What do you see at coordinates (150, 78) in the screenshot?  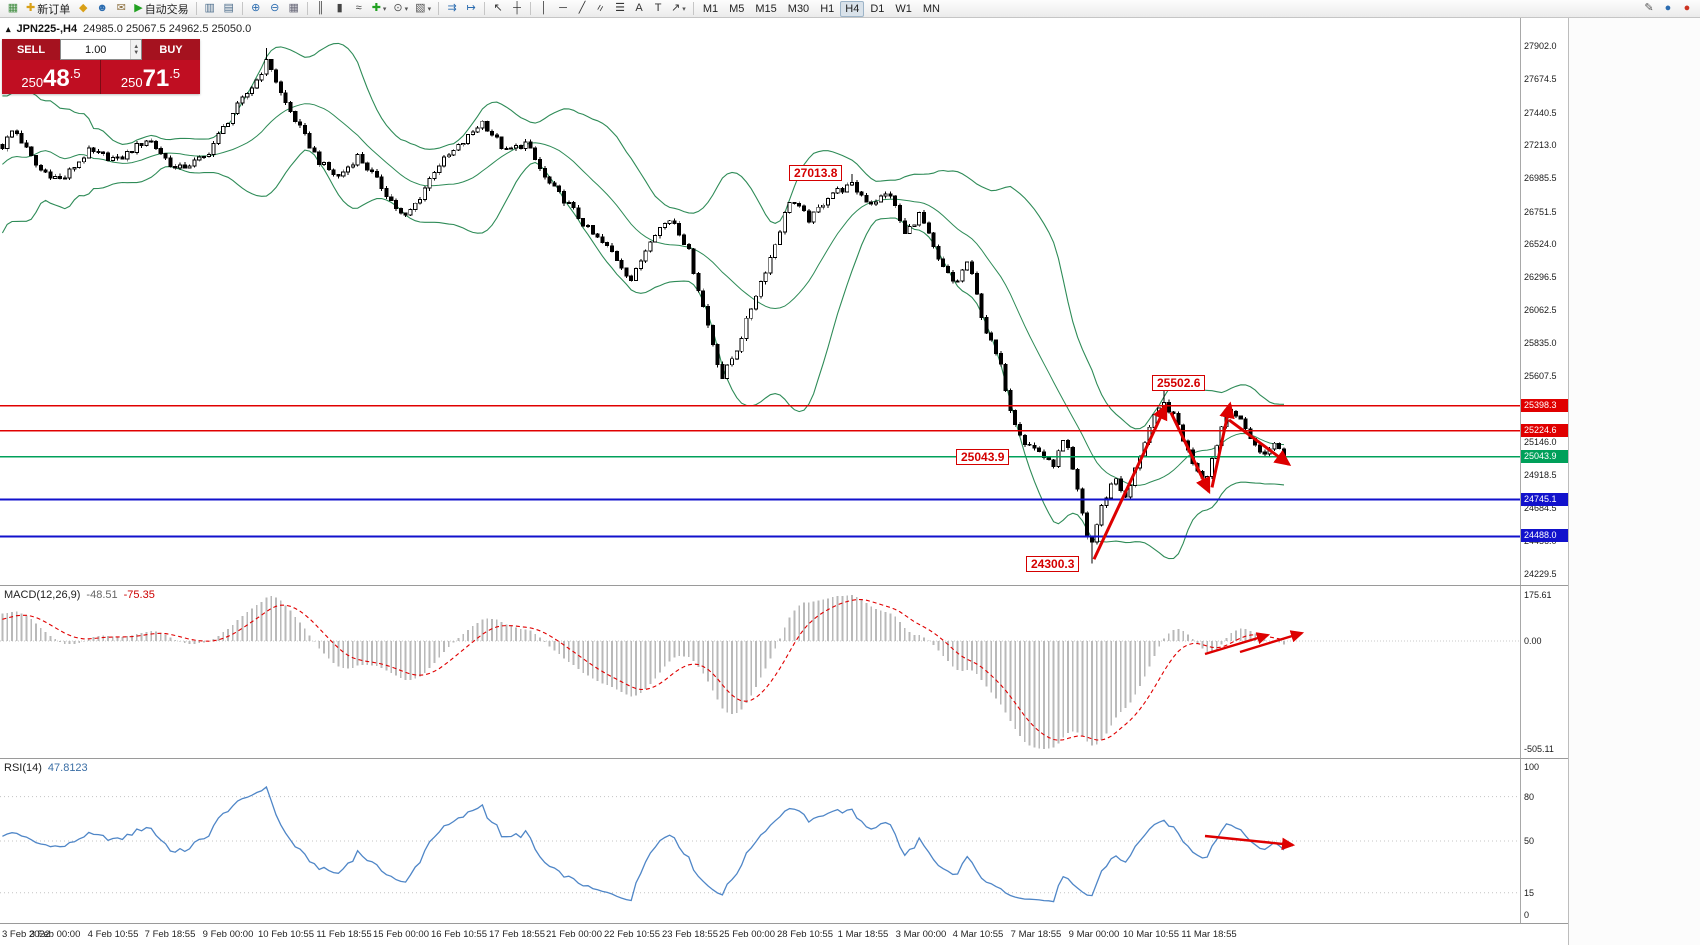 I see `buy-price: 250 71.5` at bounding box center [150, 78].